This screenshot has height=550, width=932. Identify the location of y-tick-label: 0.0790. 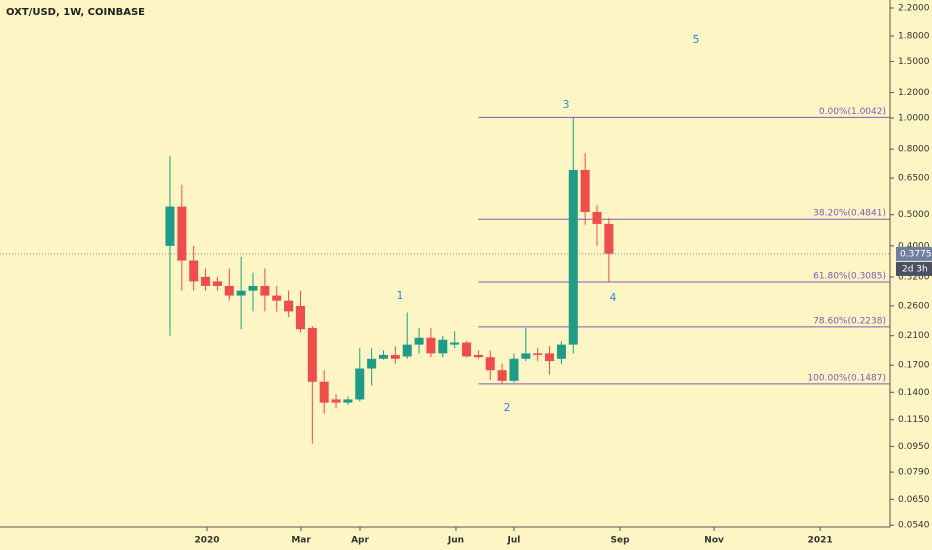
(914, 473).